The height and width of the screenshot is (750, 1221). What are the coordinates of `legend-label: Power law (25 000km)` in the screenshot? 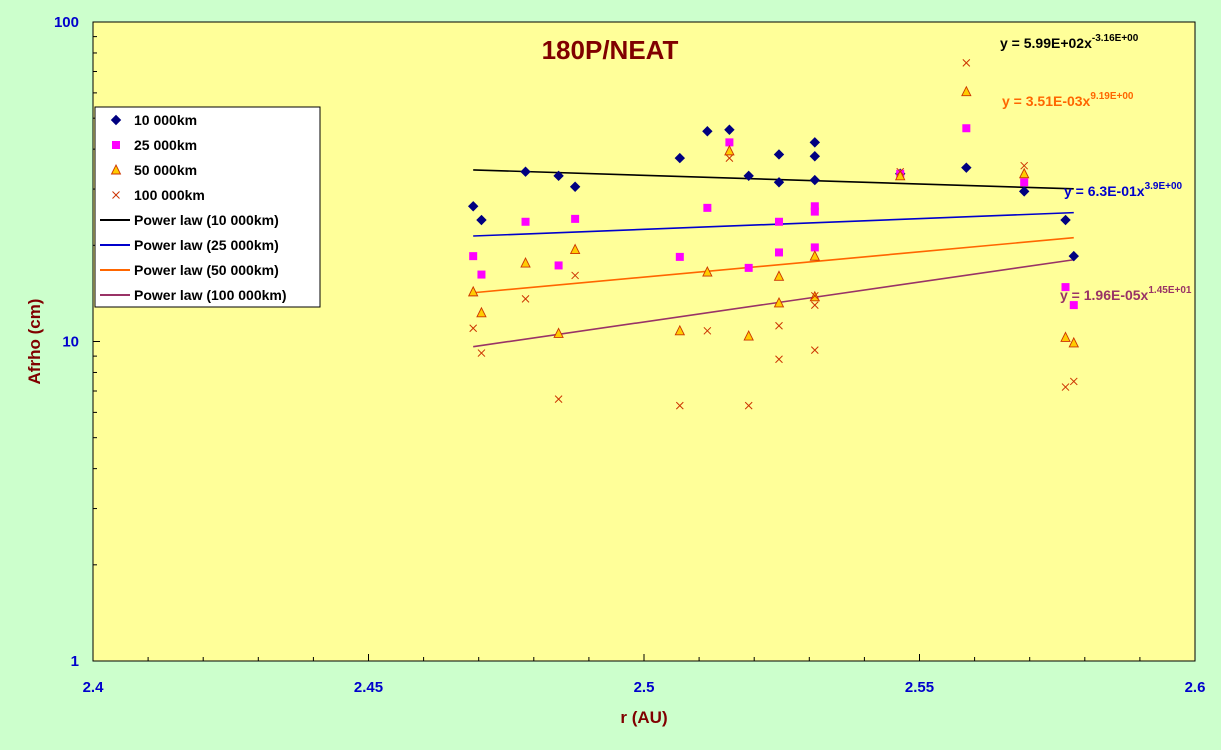 It's located at (206, 245).